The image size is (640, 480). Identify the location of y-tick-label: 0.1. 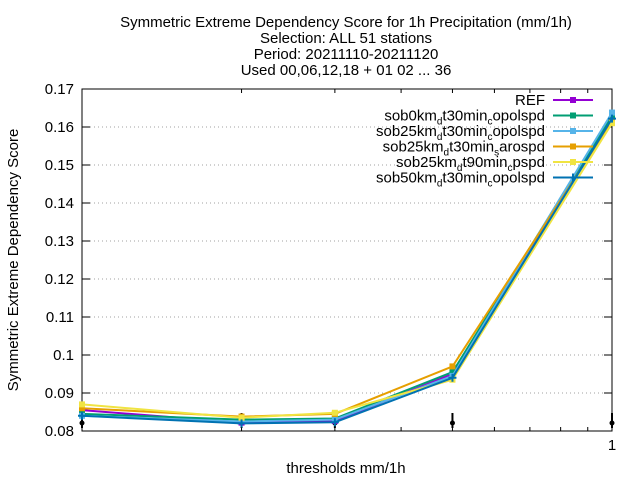
(63, 355).